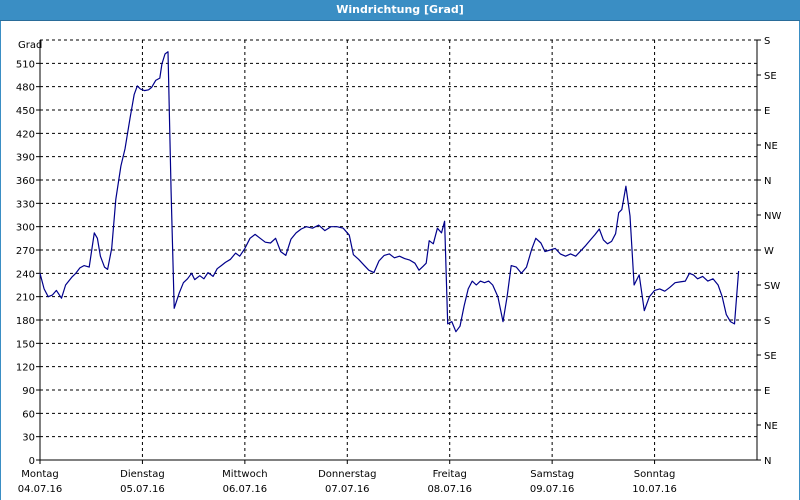 The width and height of the screenshot is (800, 500). Describe the element at coordinates (142, 474) in the screenshot. I see `x-tick-day-label: Dienstag` at that location.